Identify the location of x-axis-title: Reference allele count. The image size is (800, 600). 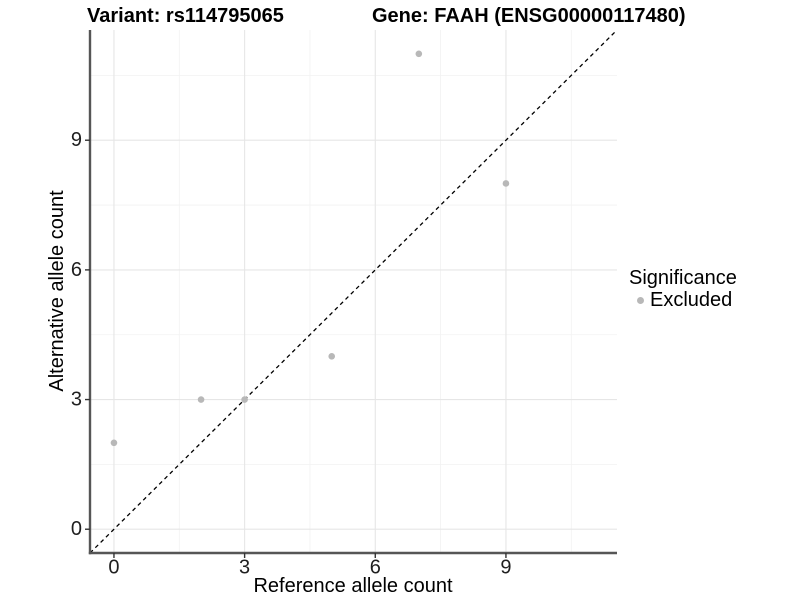
(352, 586).